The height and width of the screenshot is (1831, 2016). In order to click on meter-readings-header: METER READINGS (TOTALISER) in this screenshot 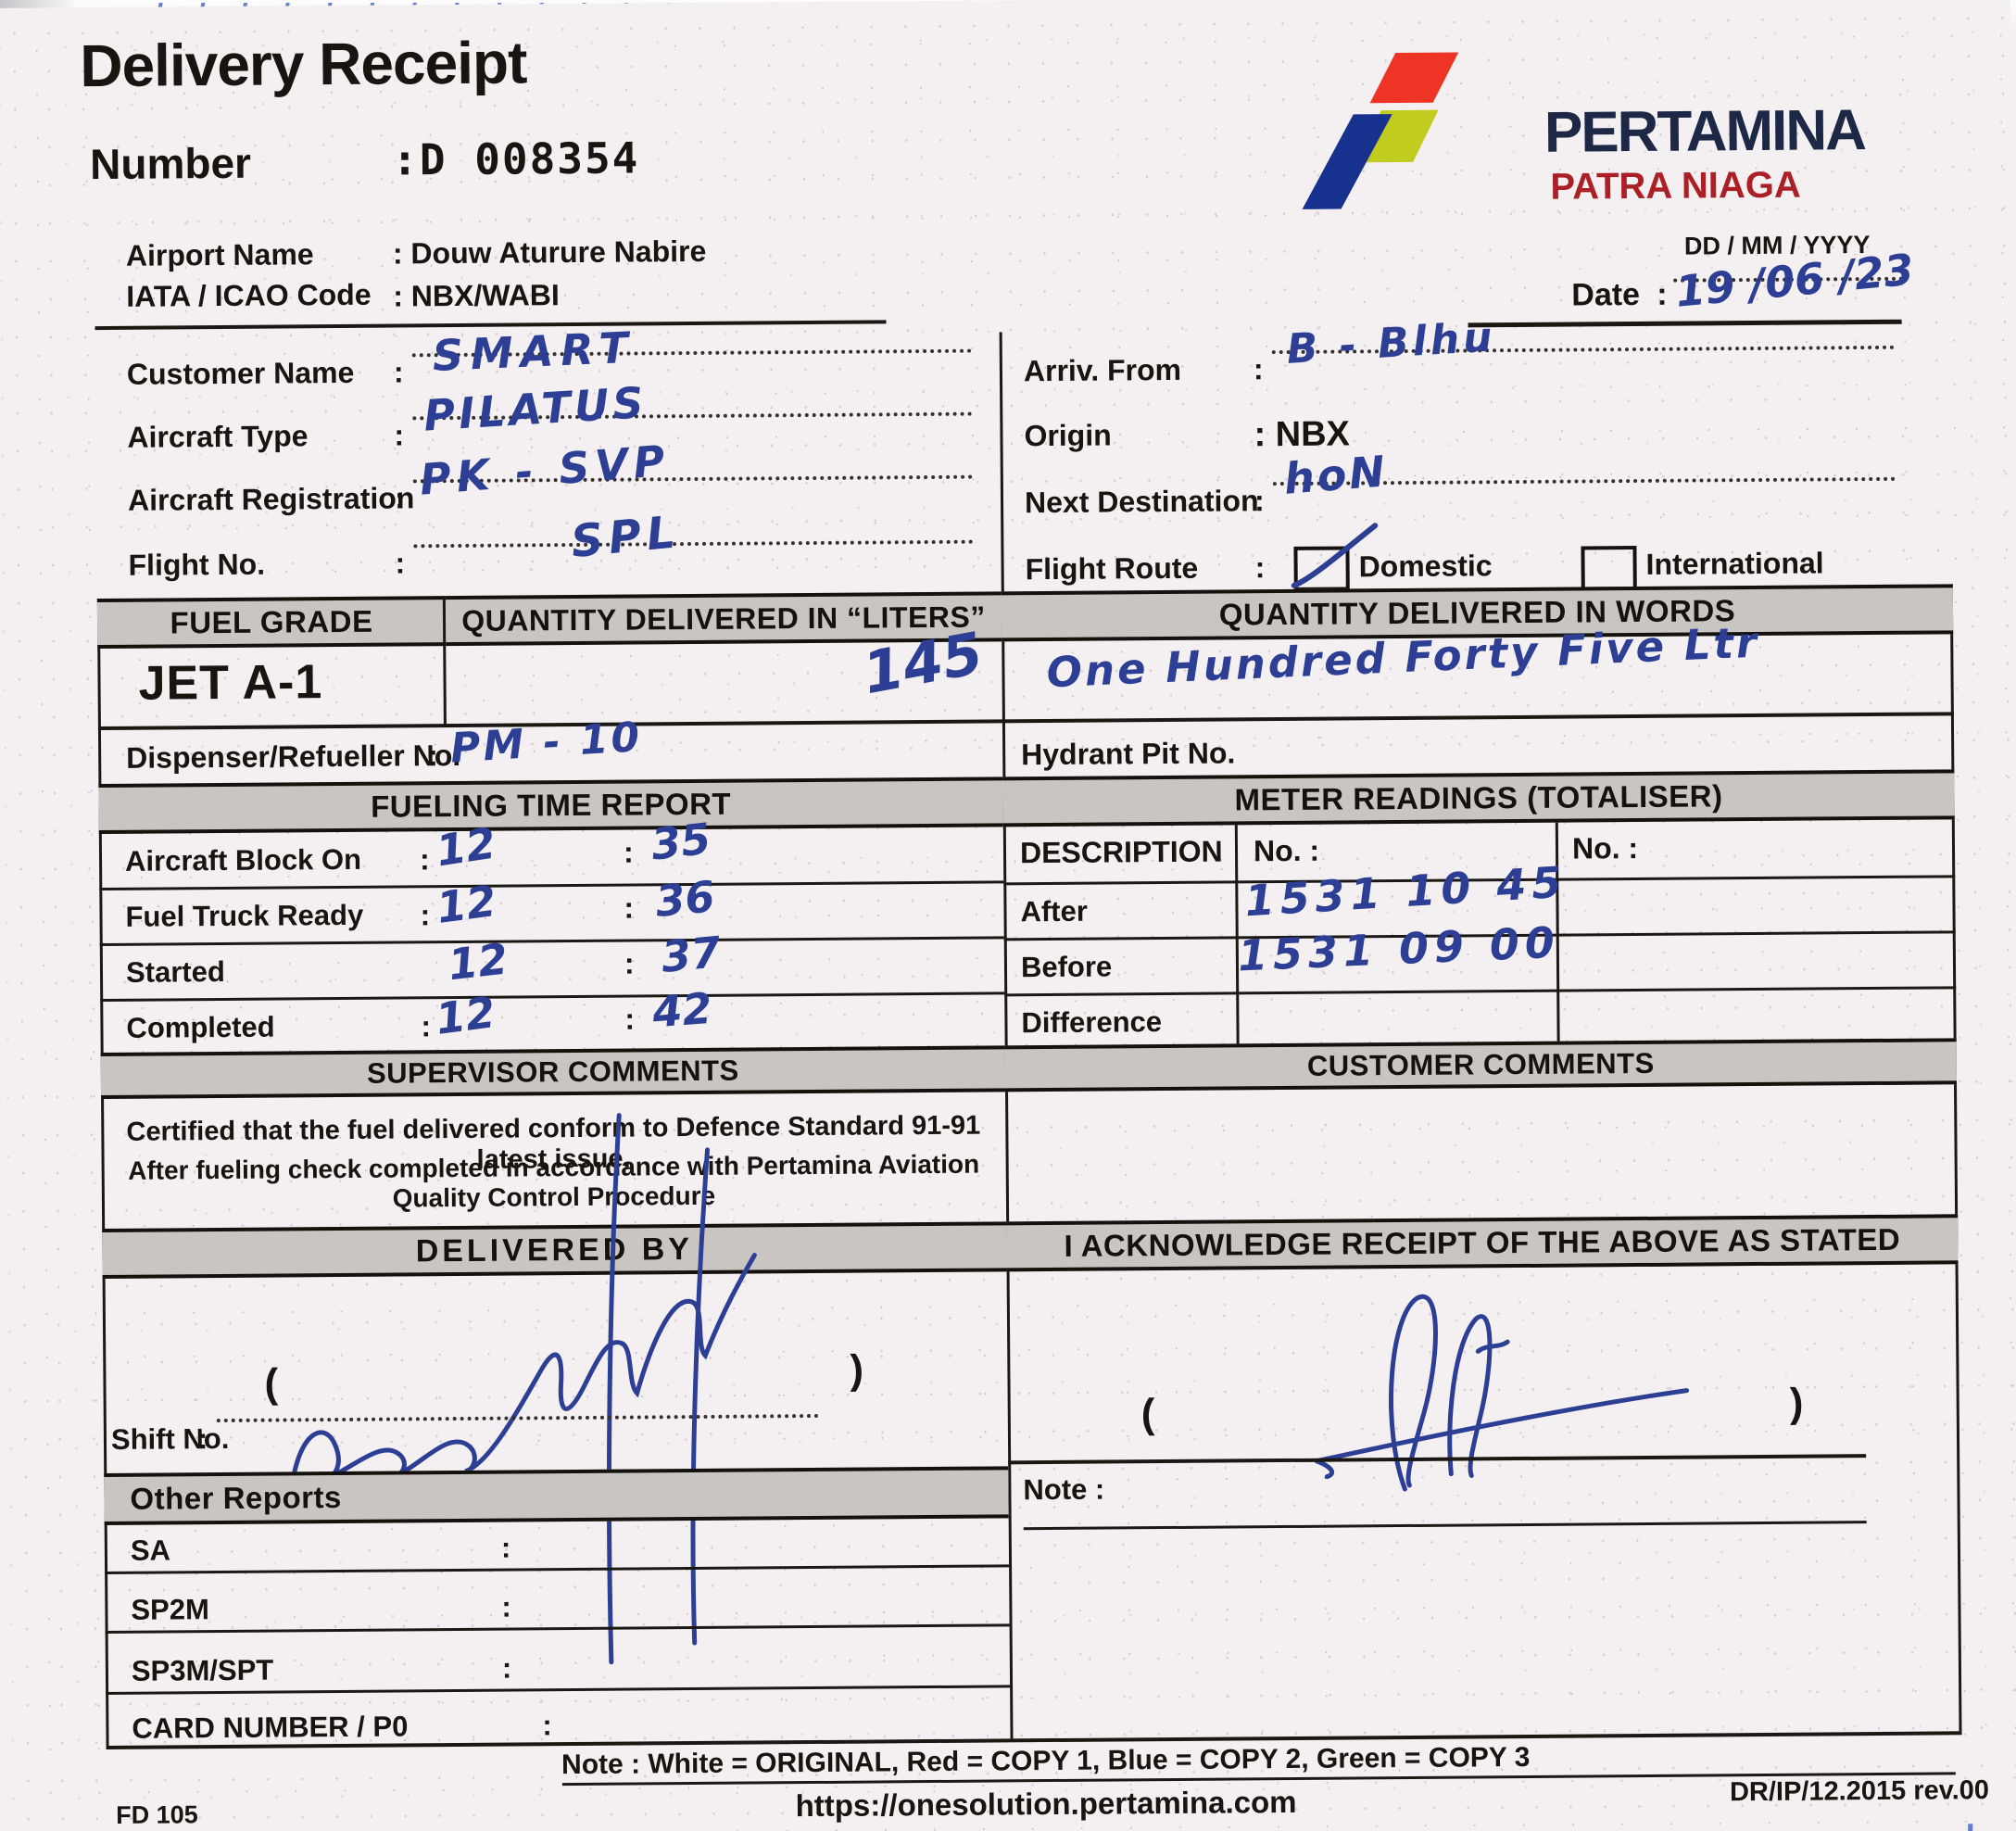, I will do `click(1478, 798)`.